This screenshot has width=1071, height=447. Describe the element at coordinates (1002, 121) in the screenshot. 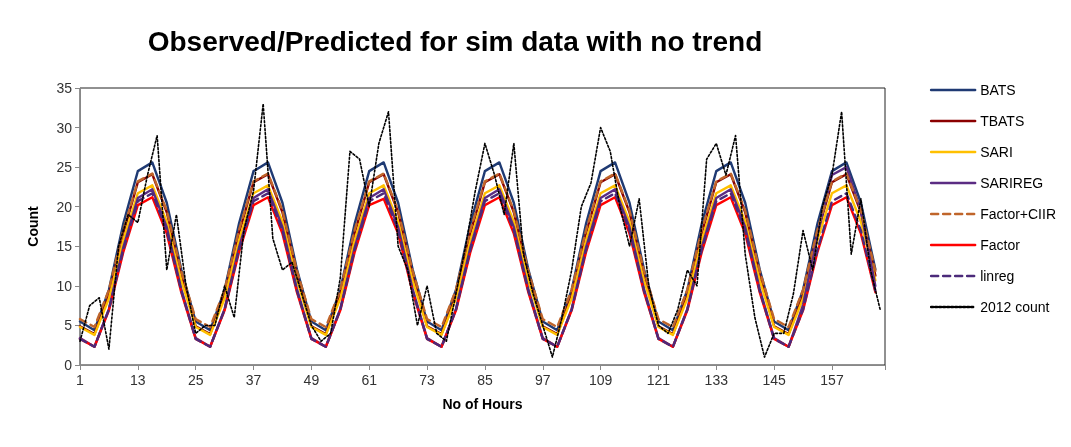

I see `legend-label: TBATS` at that location.